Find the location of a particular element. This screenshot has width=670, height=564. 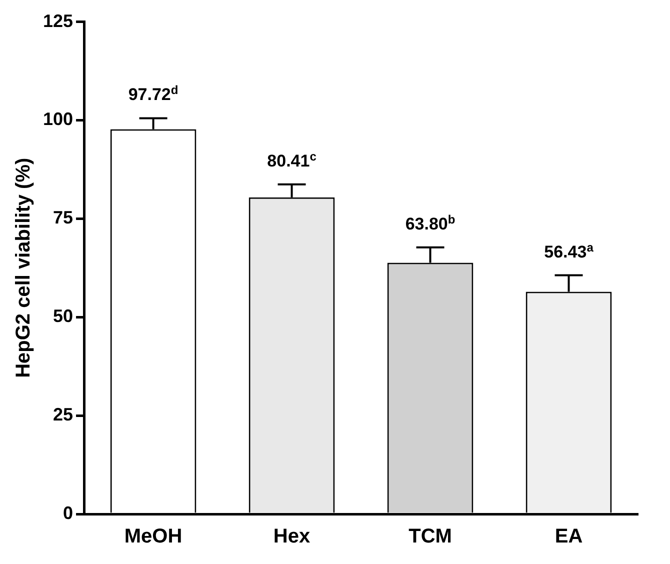

x-tick-label: EA is located at coordinates (568, 537).